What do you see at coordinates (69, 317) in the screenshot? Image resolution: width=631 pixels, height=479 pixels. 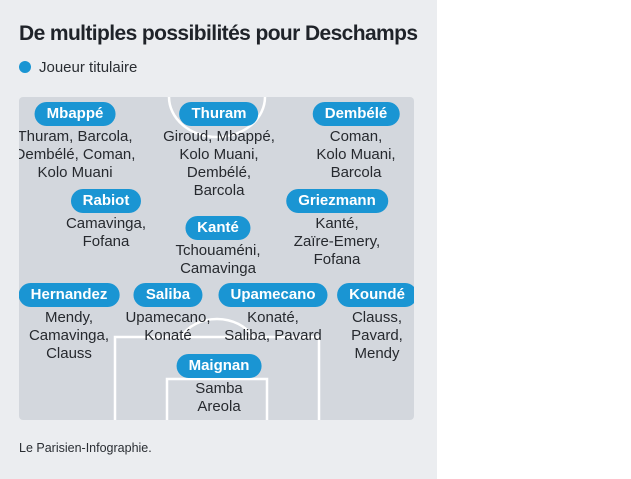 I see `alternative-text: Mendy,` at bounding box center [69, 317].